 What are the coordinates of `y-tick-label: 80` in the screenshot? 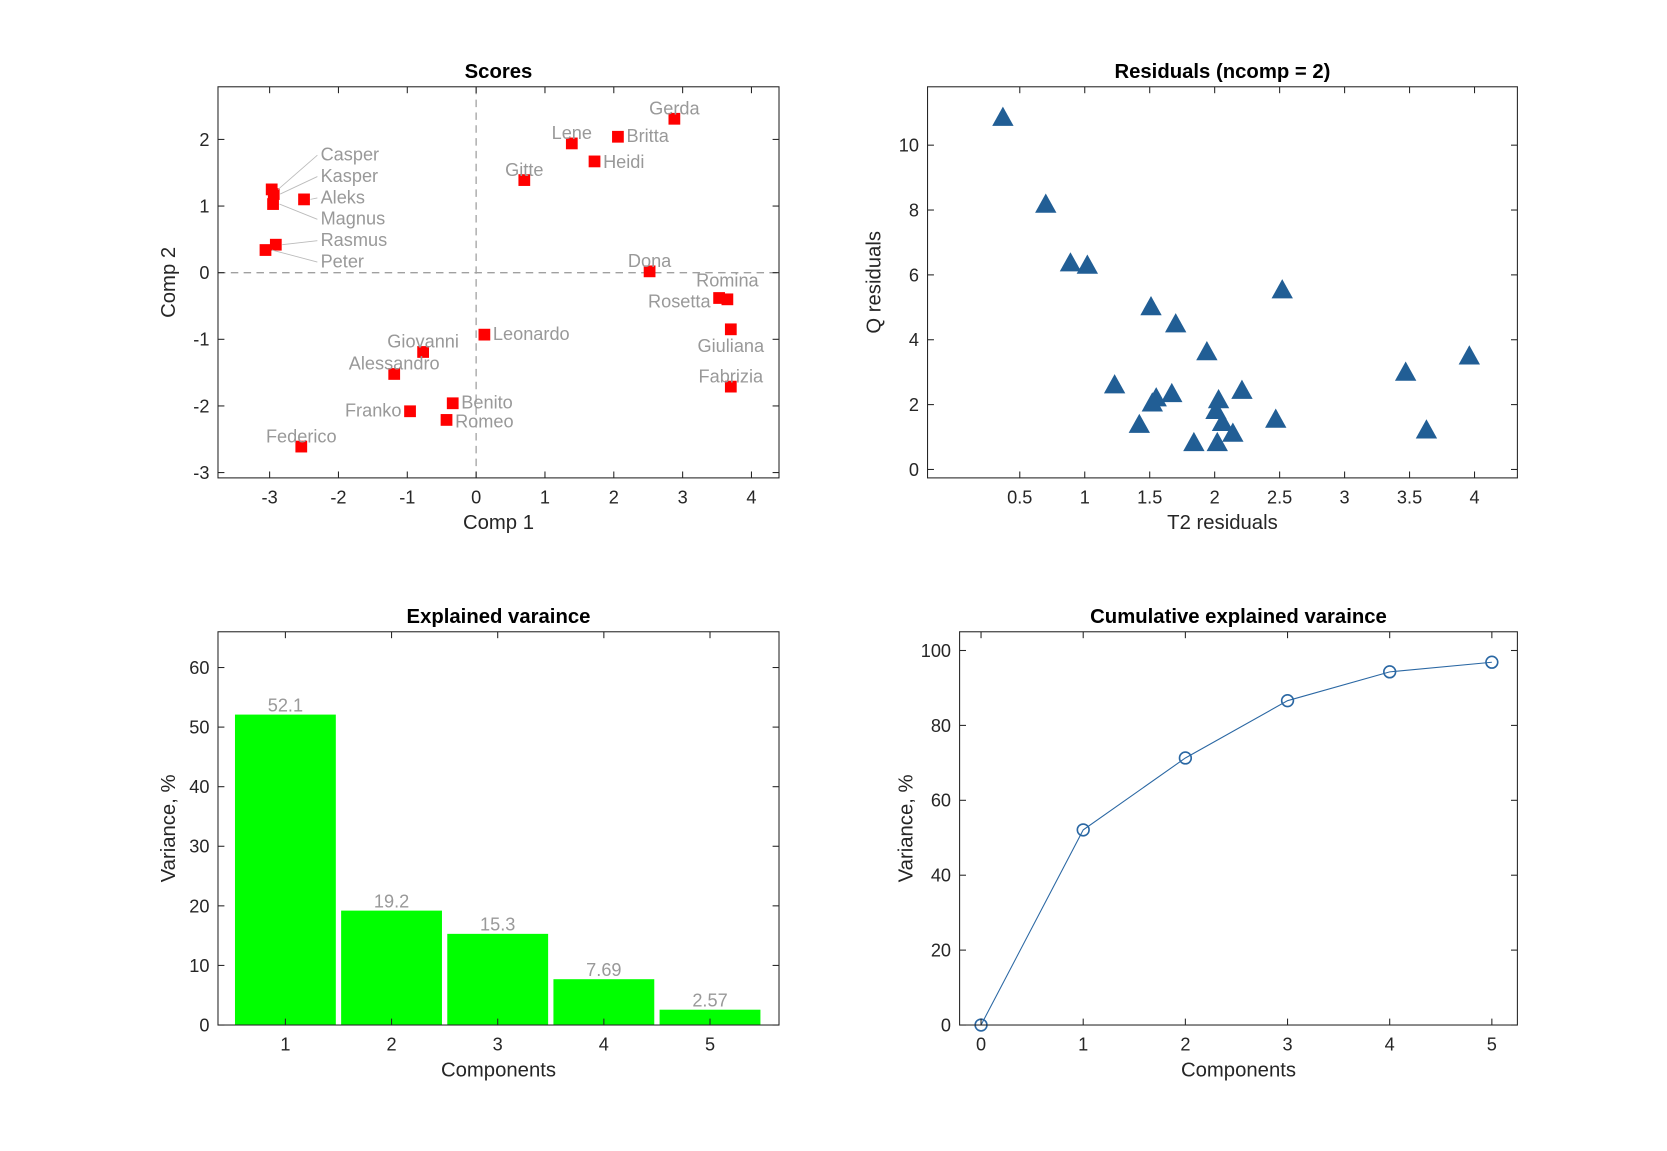 It's located at (941, 726).